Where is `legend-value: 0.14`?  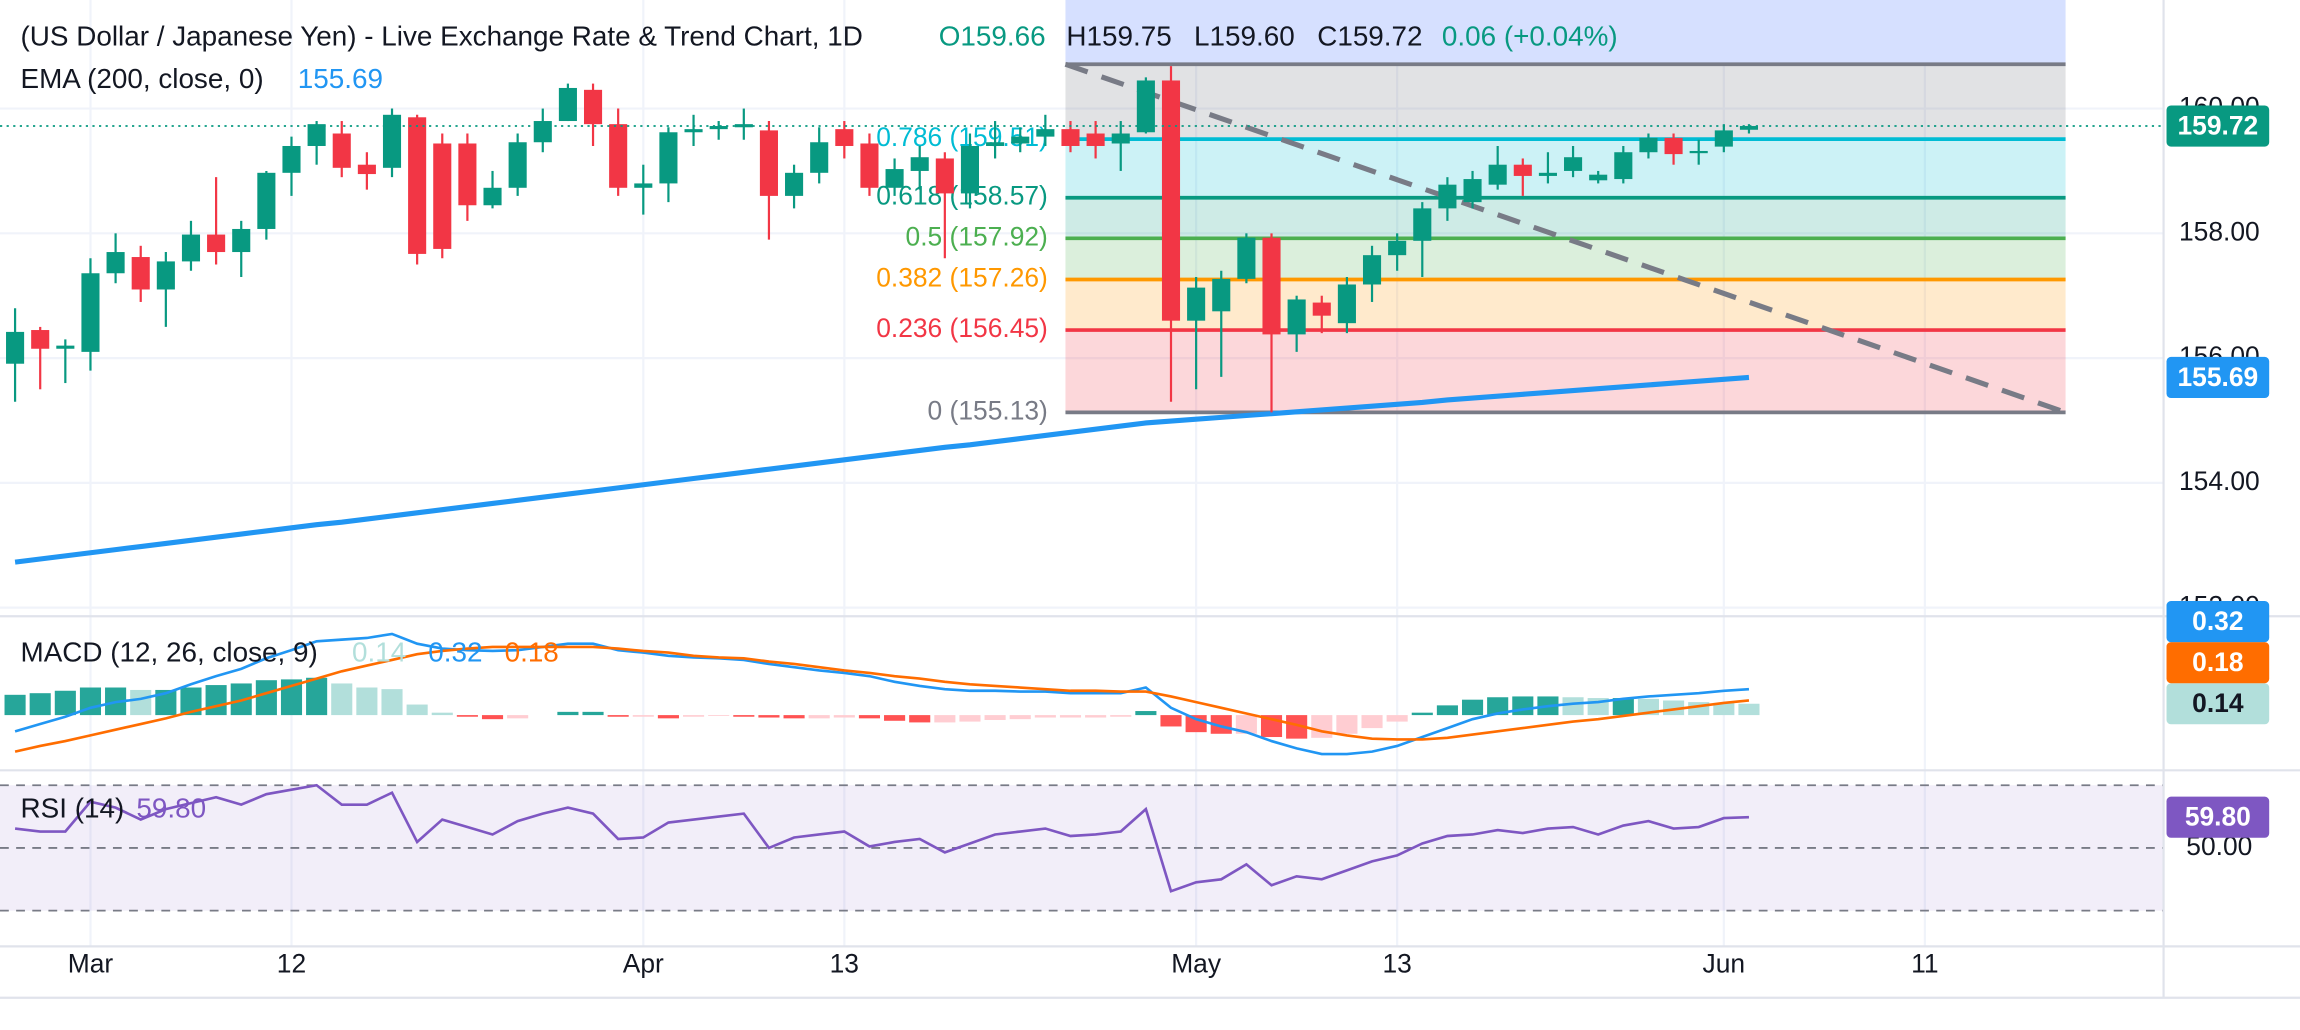 legend-value: 0.14 is located at coordinates (379, 652).